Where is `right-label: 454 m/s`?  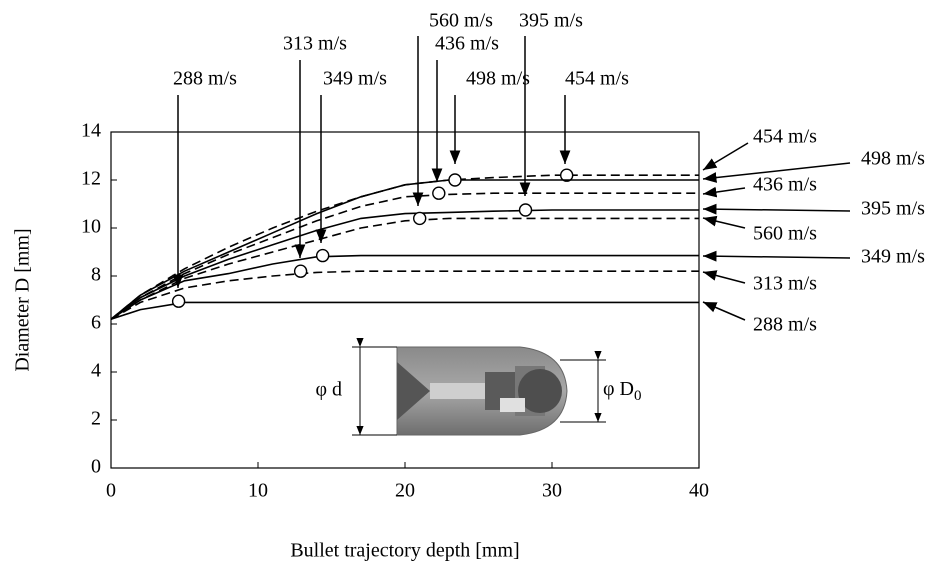
right-label: 454 m/s is located at coordinates (785, 137).